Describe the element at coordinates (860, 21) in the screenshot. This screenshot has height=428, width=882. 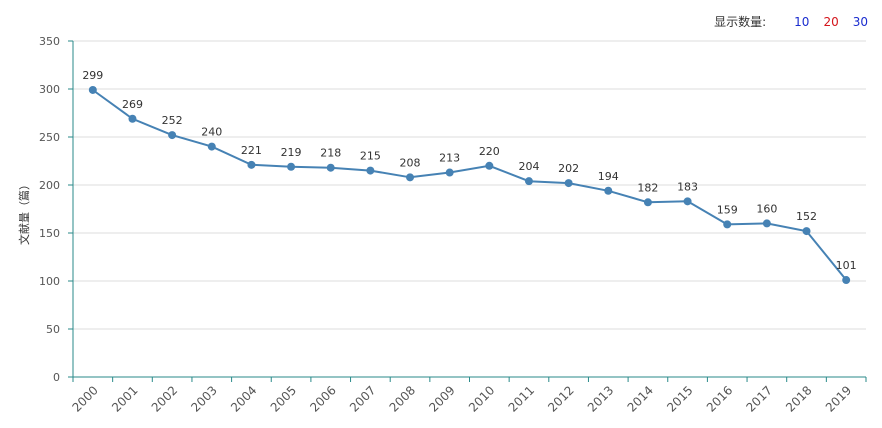
I see `display-count-option-30: 30` at that location.